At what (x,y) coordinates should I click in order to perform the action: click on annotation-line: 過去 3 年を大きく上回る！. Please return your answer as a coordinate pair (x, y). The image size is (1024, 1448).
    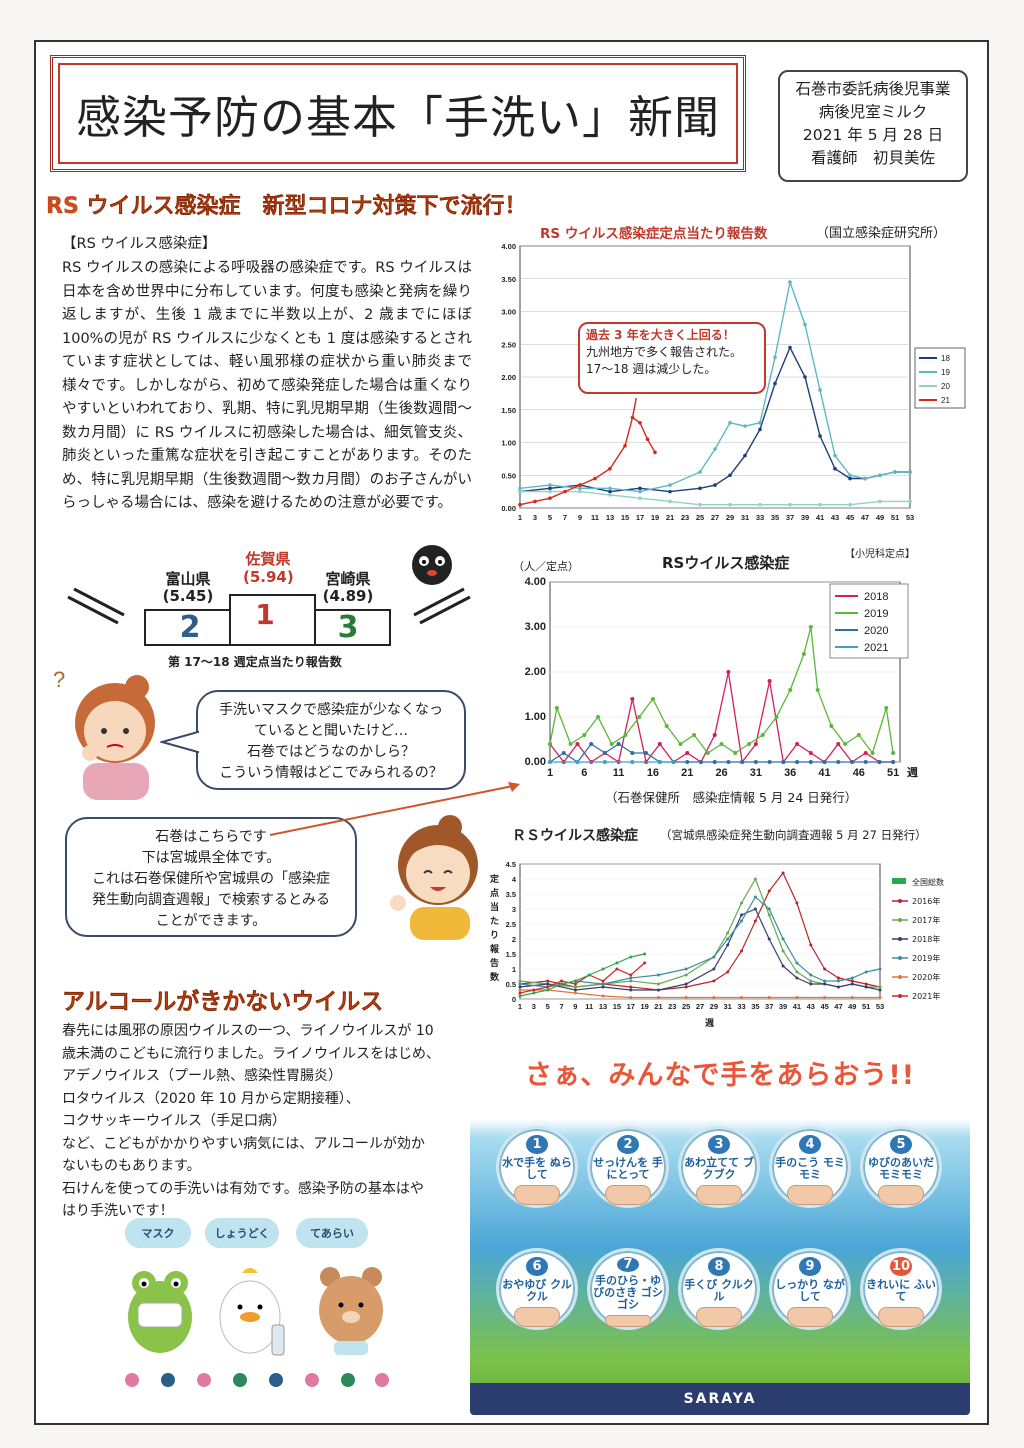
    Looking at the image, I should click on (660, 335).